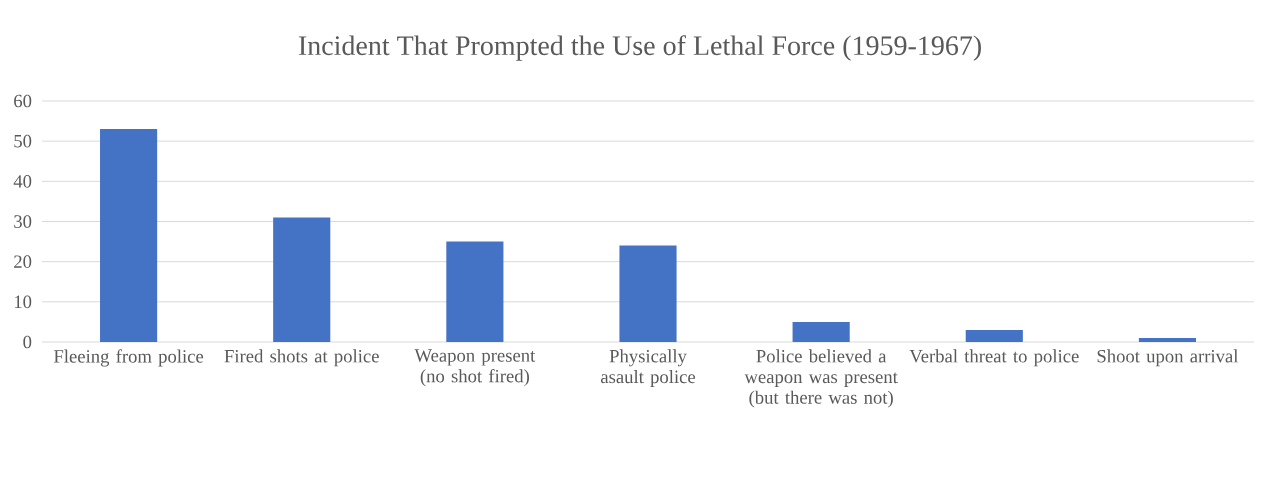  Describe the element at coordinates (821, 378) in the screenshot. I see `x-tick-label: Police believed a weapon was present (but there was not)` at that location.